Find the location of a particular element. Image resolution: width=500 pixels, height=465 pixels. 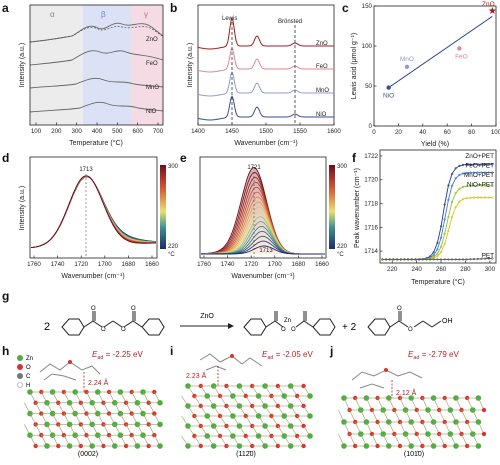

curve-d is located at coordinates (93, 212).